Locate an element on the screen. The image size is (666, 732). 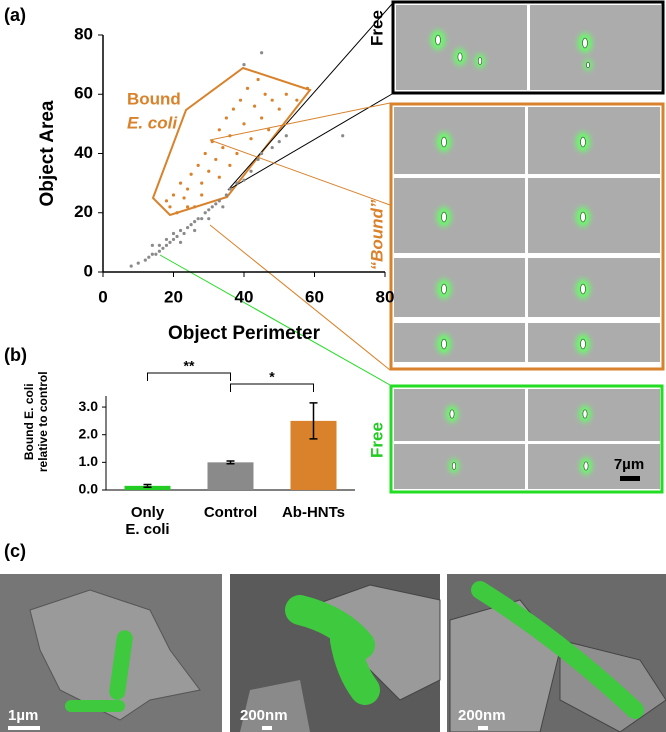
y-tick-label: 40 is located at coordinates (83, 152).